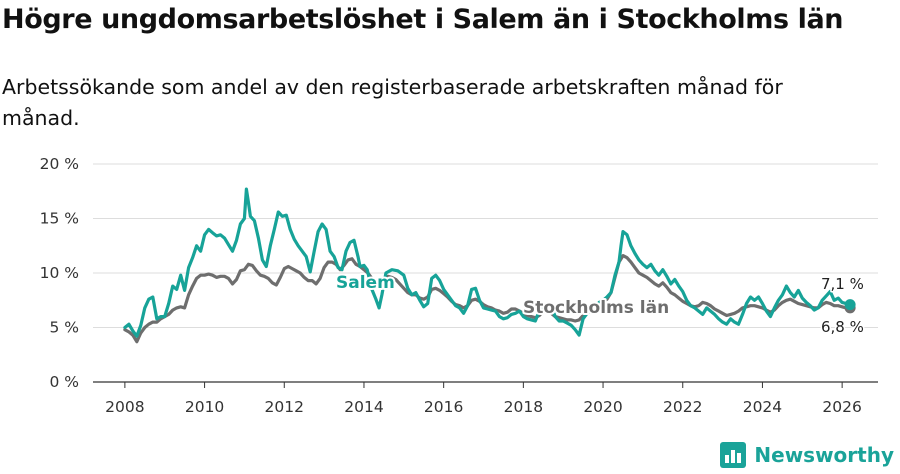 The height and width of the screenshot is (474, 900). What do you see at coordinates (733, 455) in the screenshot?
I see `newsworthy-icon` at bounding box center [733, 455].